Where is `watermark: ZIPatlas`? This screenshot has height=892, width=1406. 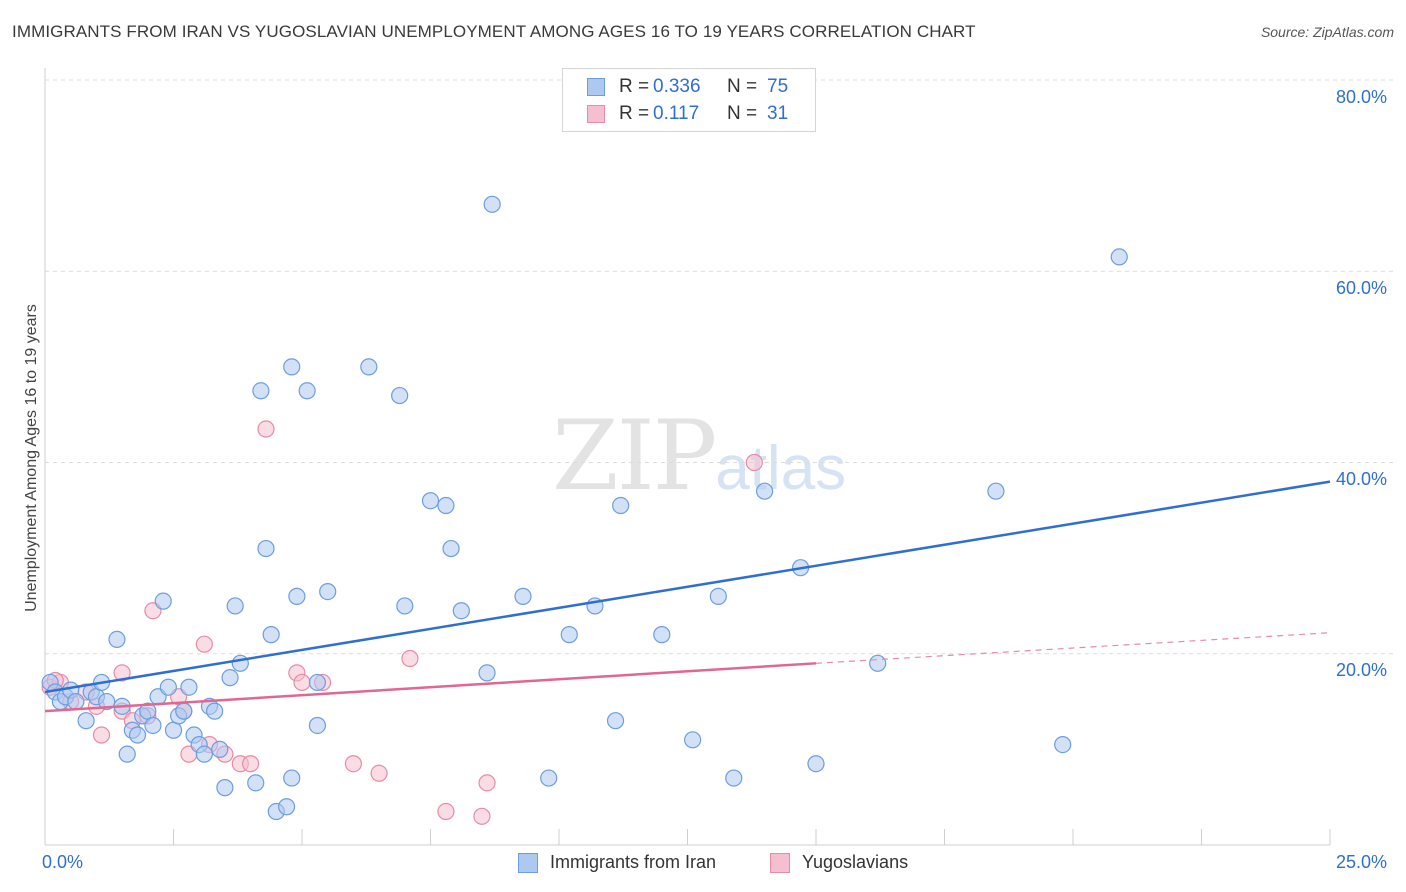
watermark: ZIPatlas is located at coordinates (699, 456).